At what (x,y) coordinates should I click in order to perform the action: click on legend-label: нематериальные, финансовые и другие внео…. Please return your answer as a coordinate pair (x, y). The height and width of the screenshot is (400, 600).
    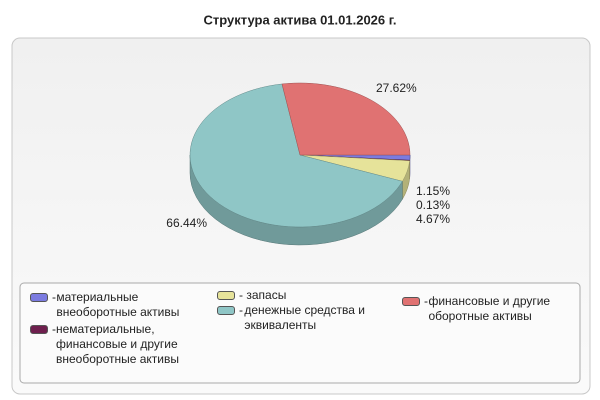
    Looking at the image, I should click on (117, 344).